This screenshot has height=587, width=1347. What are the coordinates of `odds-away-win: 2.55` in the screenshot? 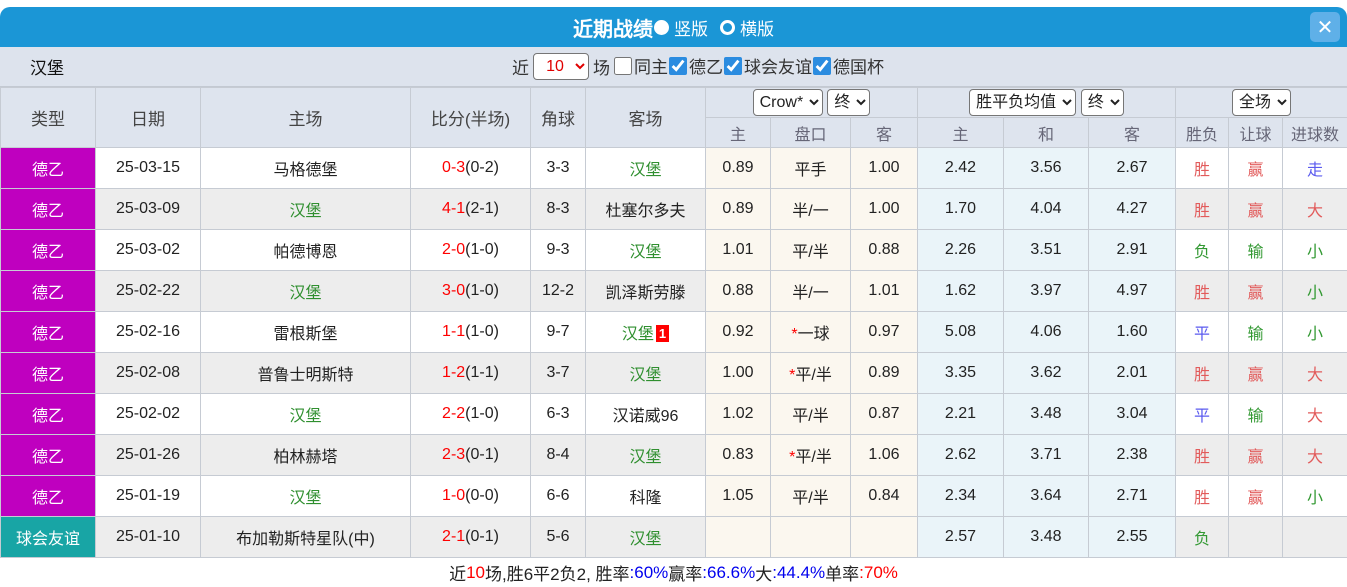 It's located at (1132, 537).